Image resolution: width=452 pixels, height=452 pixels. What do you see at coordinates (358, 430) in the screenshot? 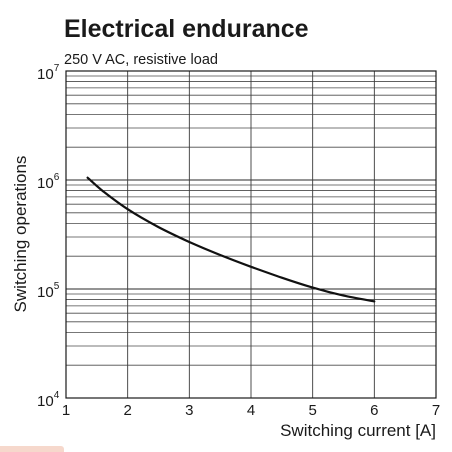
I see `x-axis-label: Switching current [A]` at bounding box center [358, 430].